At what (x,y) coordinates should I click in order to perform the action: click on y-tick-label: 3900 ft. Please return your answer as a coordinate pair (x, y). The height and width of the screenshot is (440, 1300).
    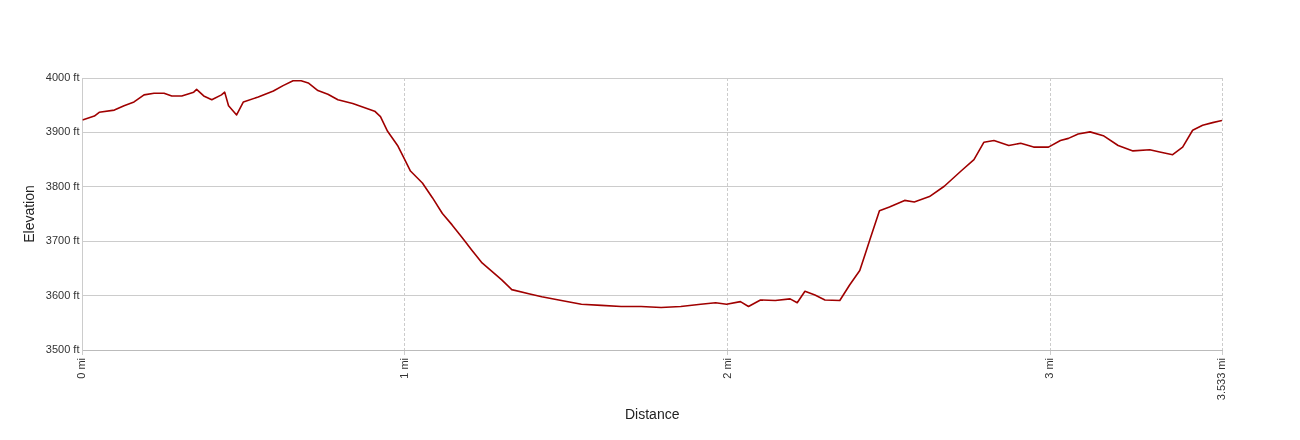
    Looking at the image, I should click on (62, 131).